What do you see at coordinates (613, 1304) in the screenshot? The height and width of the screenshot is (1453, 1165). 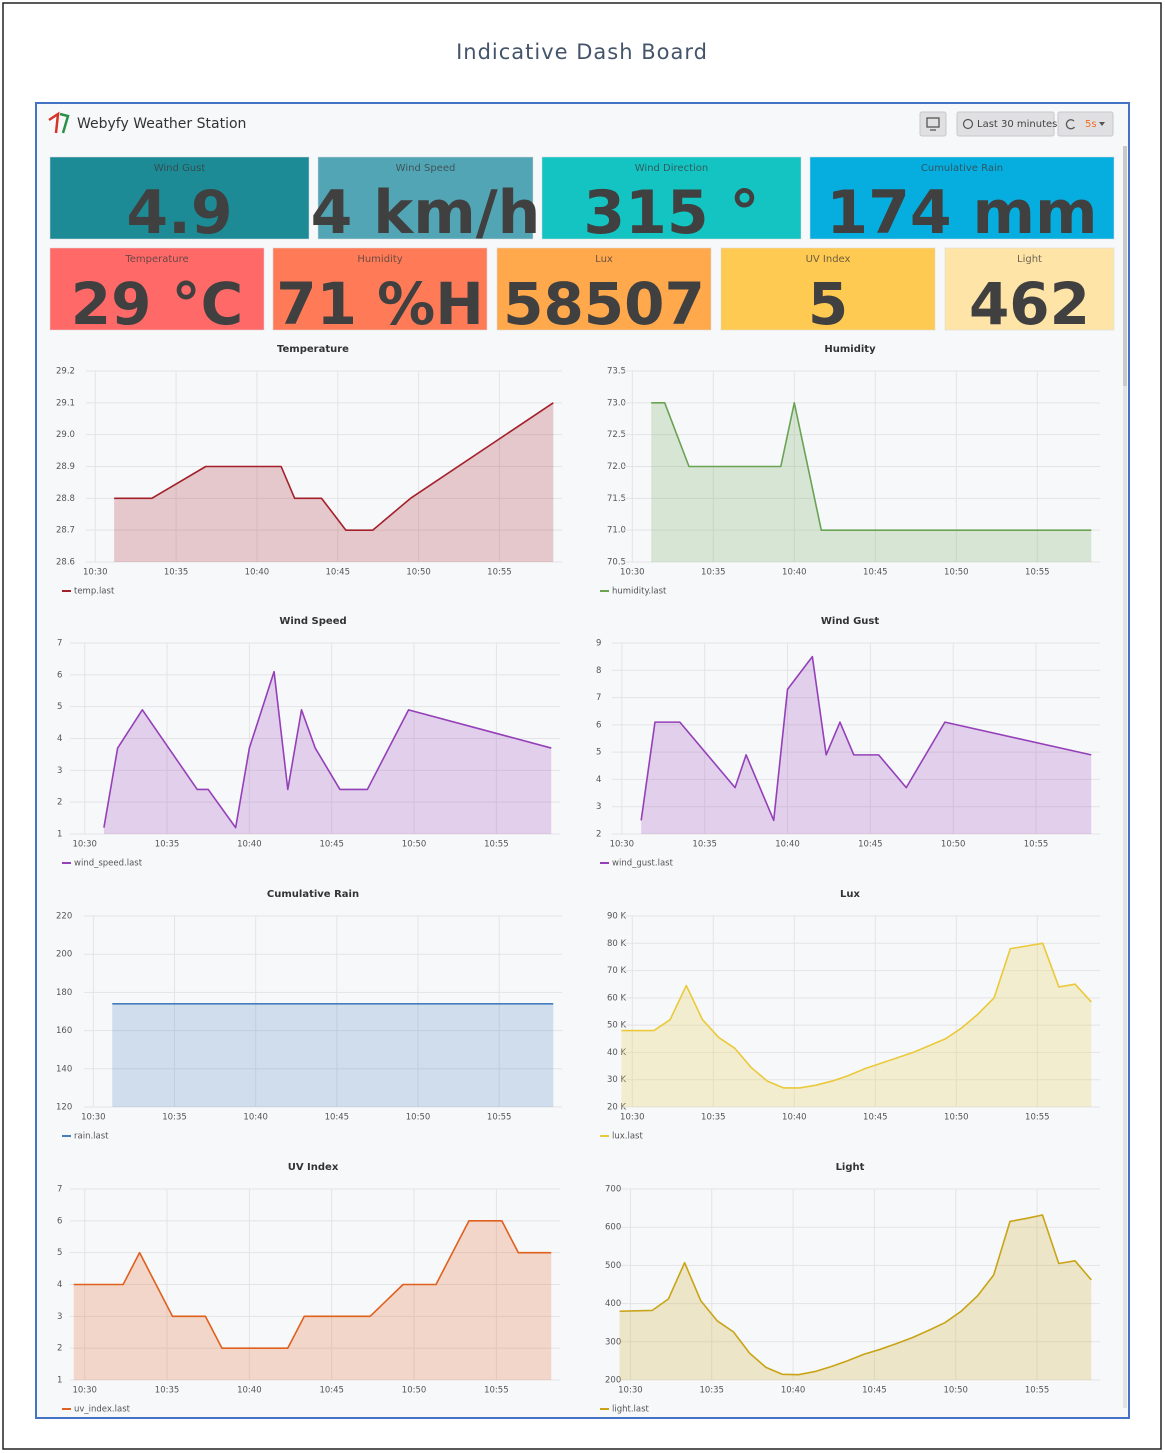 I see `y-tick-label: 400` at bounding box center [613, 1304].